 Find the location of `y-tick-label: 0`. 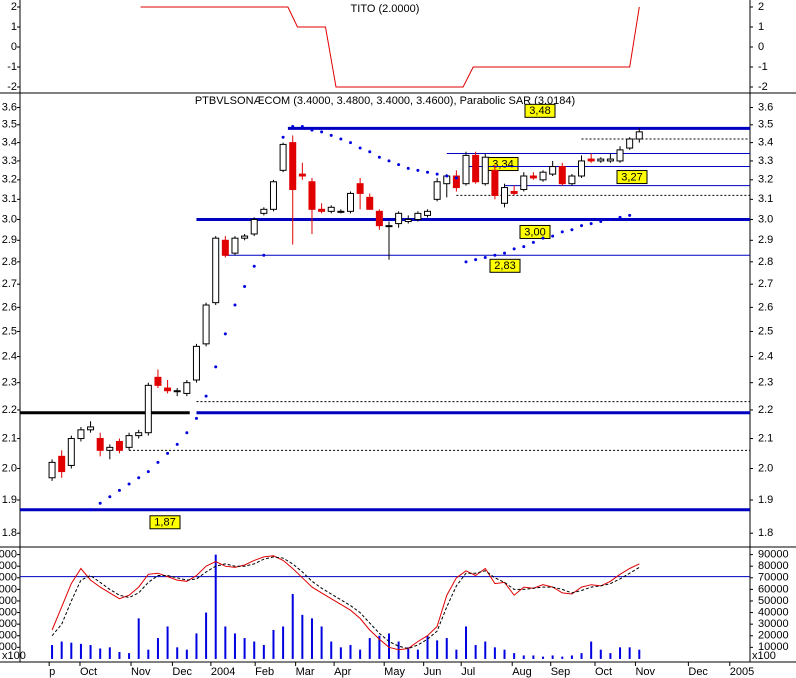

y-tick-label: 0 is located at coordinates (761, 47).